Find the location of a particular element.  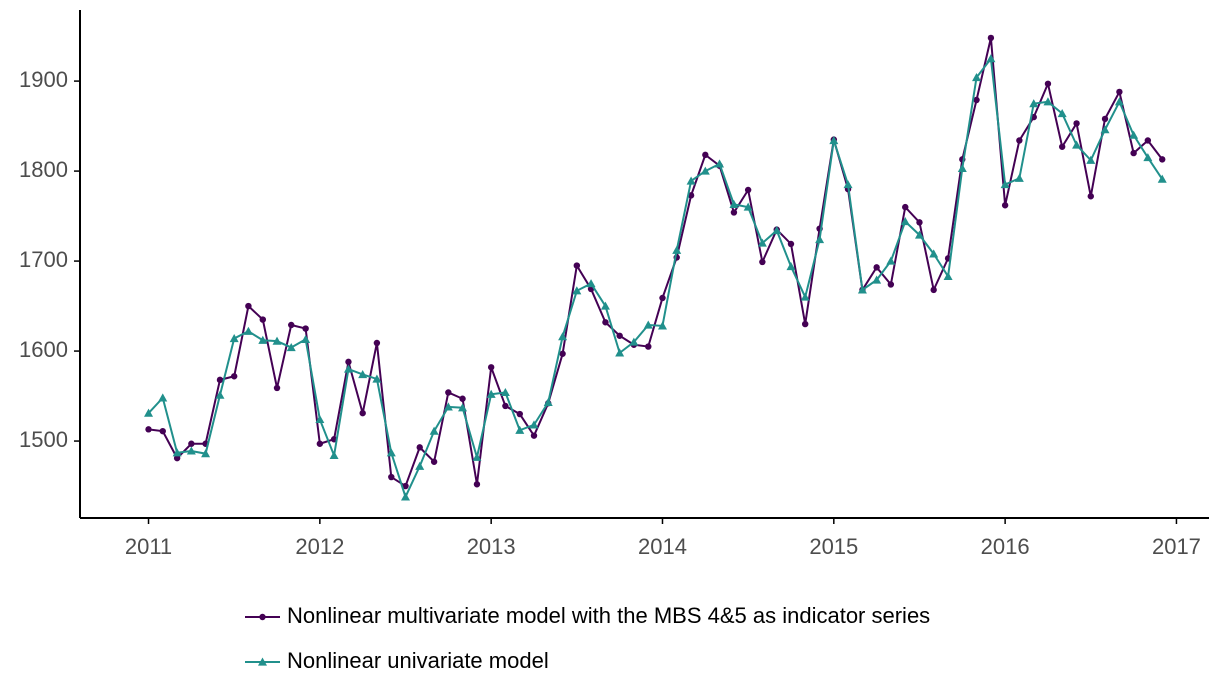

y-tick-label: 1600 is located at coordinates (43, 349).